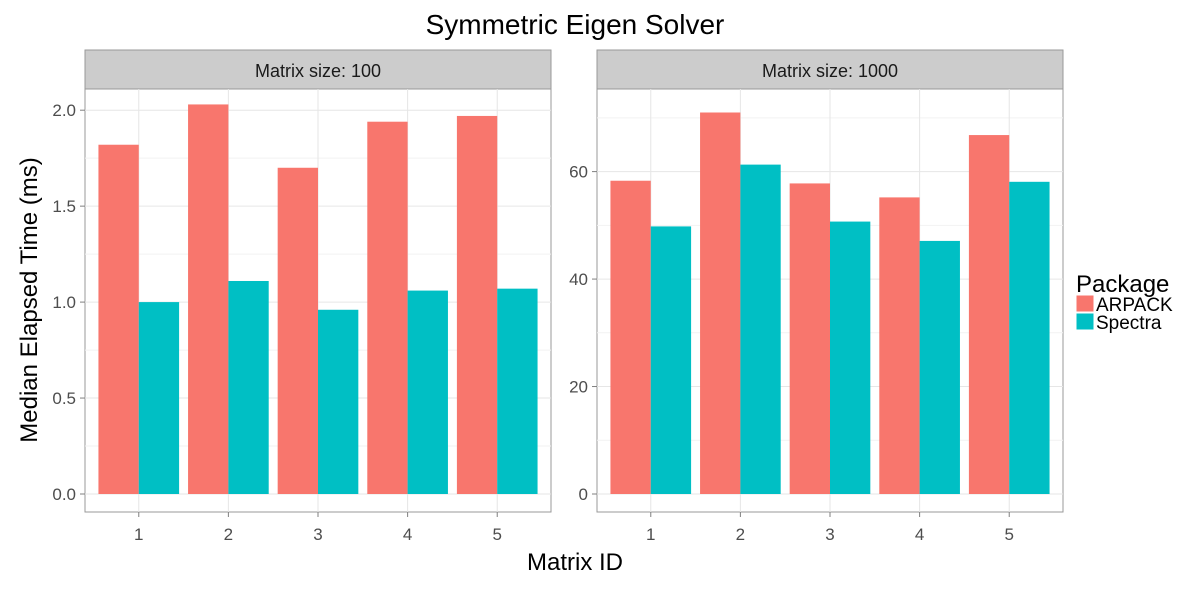  Describe the element at coordinates (64, 398) in the screenshot. I see `y-tick-label: 0.5` at that location.